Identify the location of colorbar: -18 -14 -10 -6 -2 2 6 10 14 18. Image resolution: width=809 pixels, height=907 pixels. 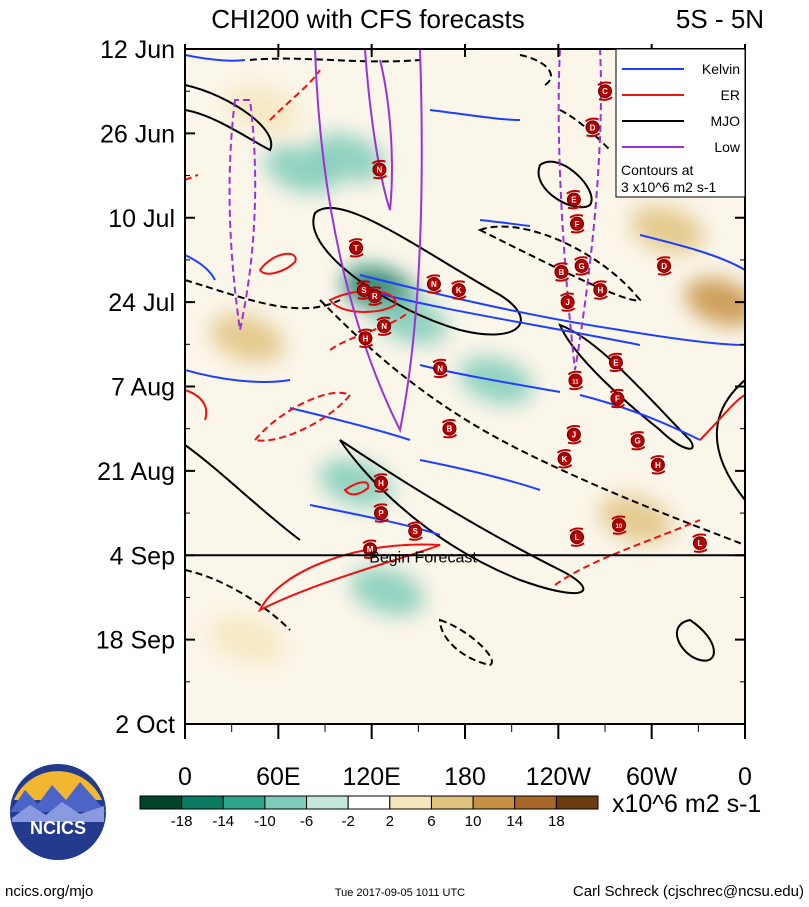
(369, 812).